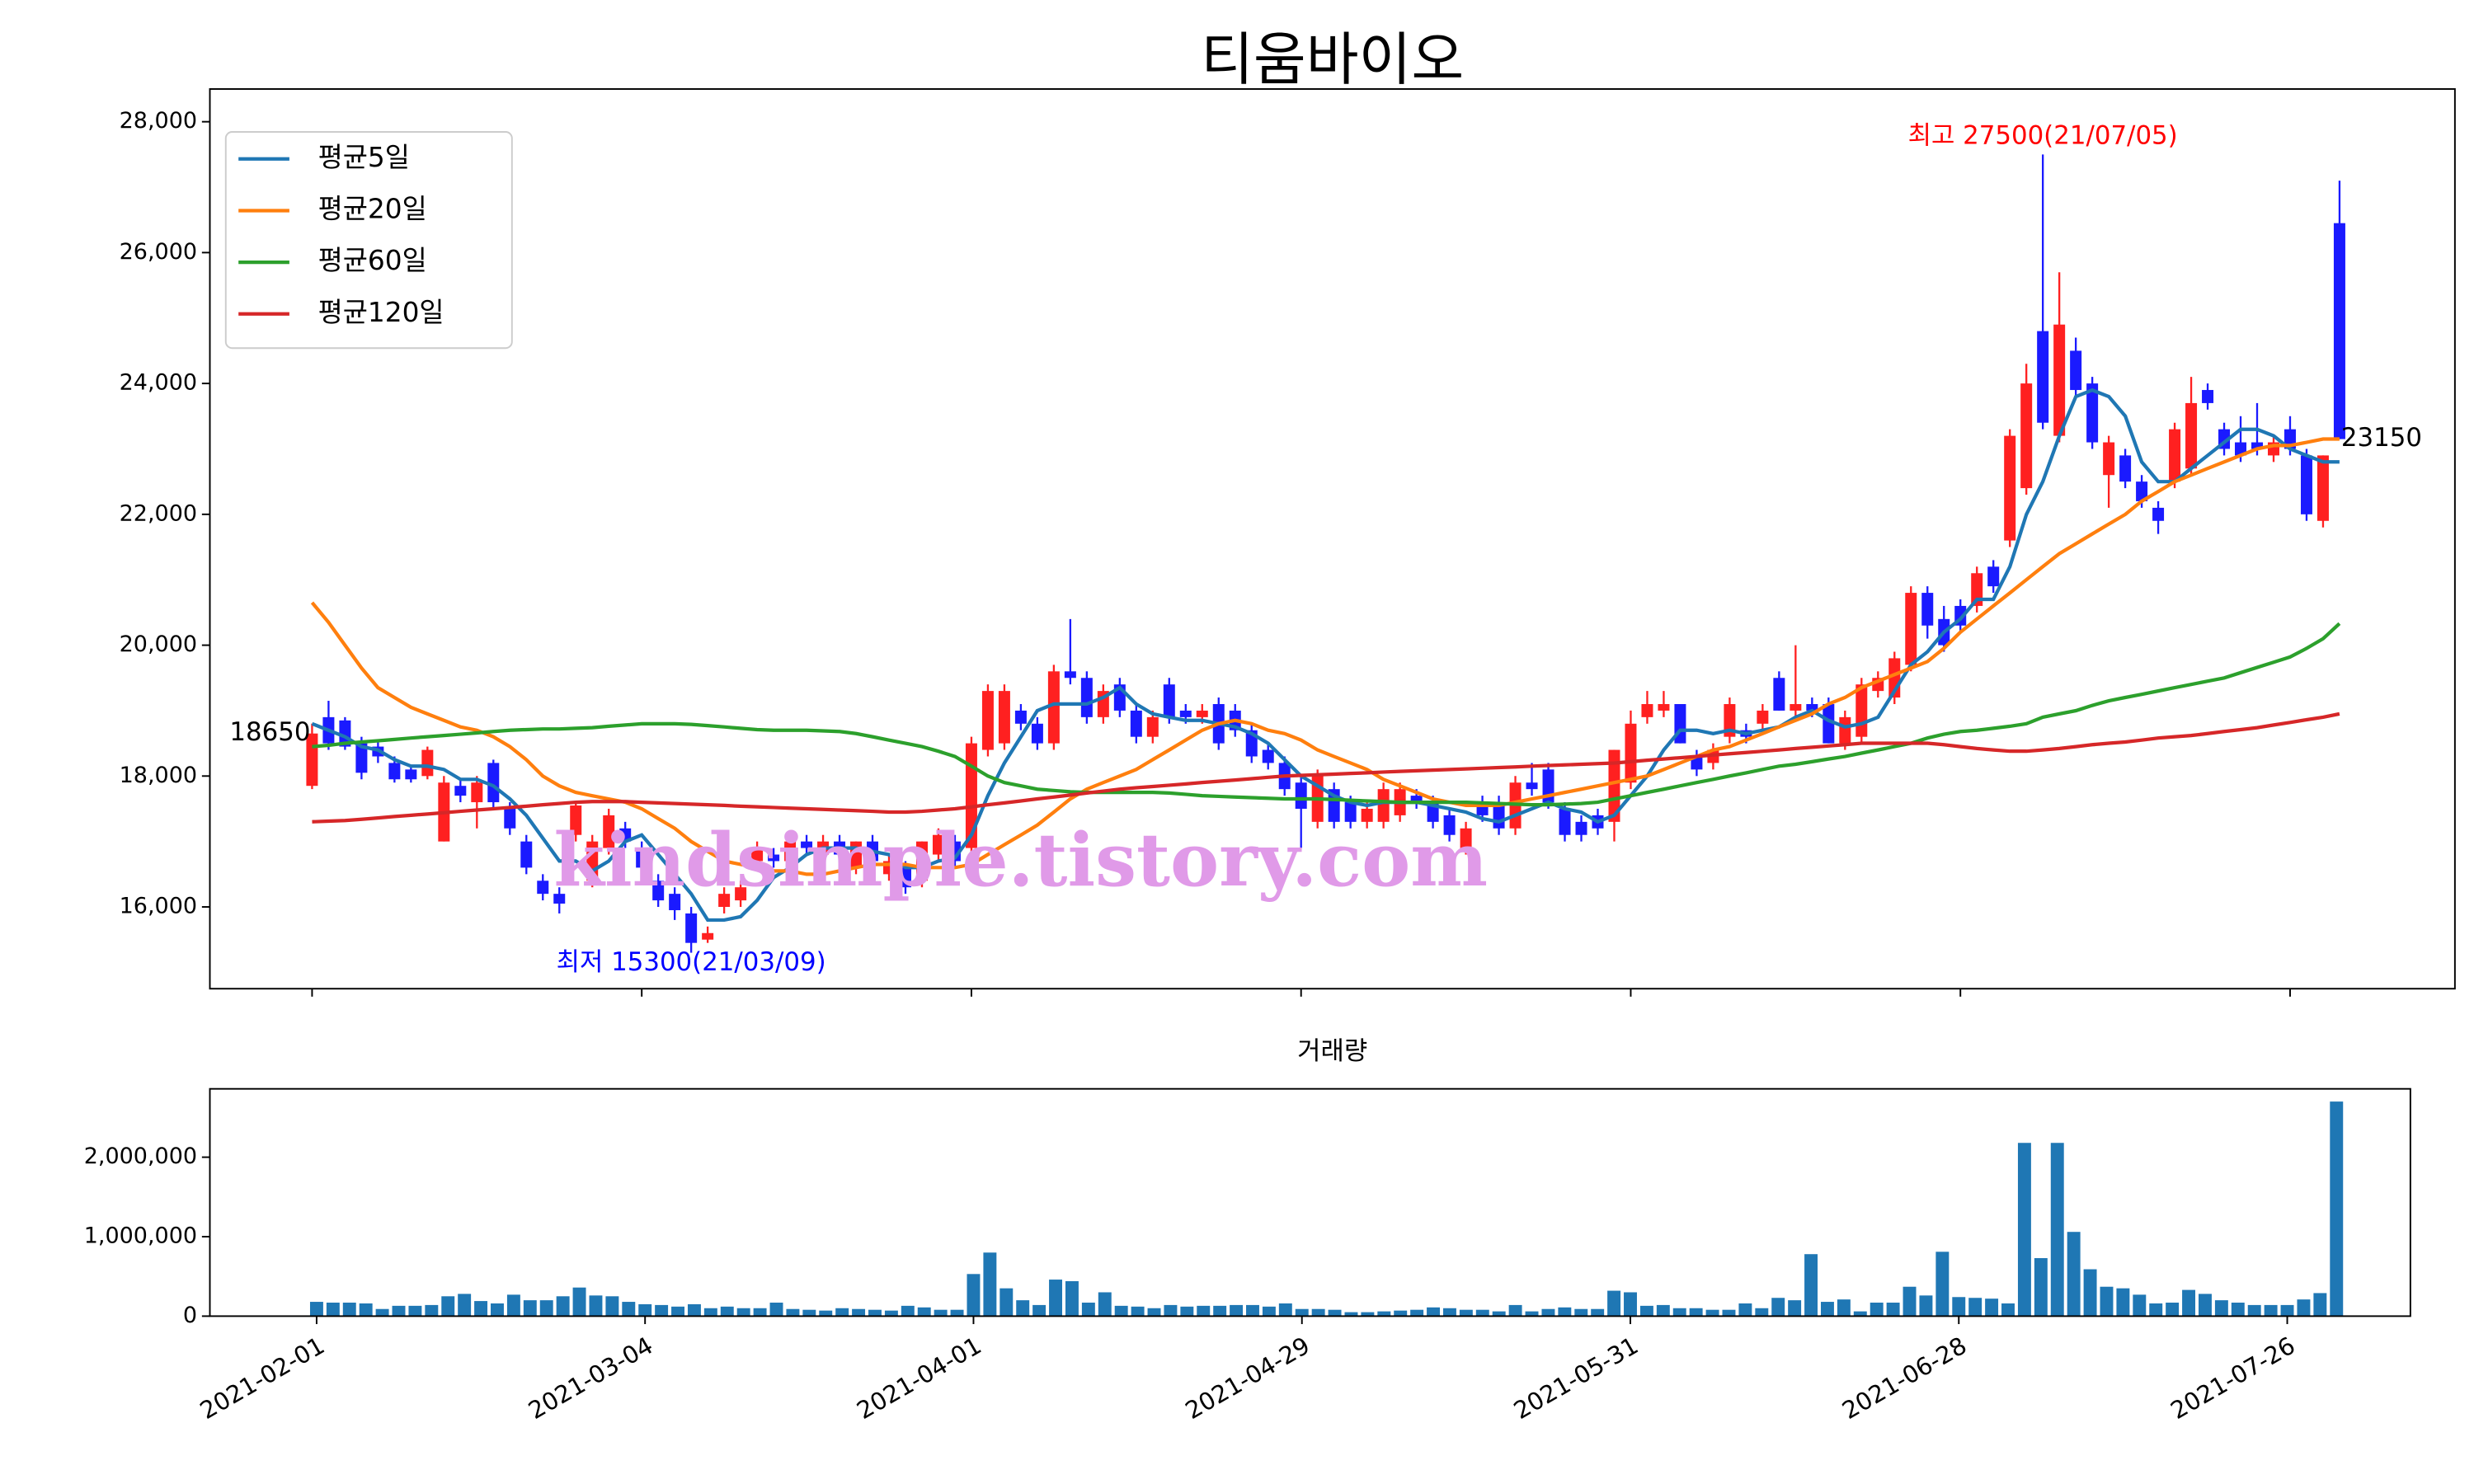  I want to click on y-tick-label: 28,000, so click(158, 121).